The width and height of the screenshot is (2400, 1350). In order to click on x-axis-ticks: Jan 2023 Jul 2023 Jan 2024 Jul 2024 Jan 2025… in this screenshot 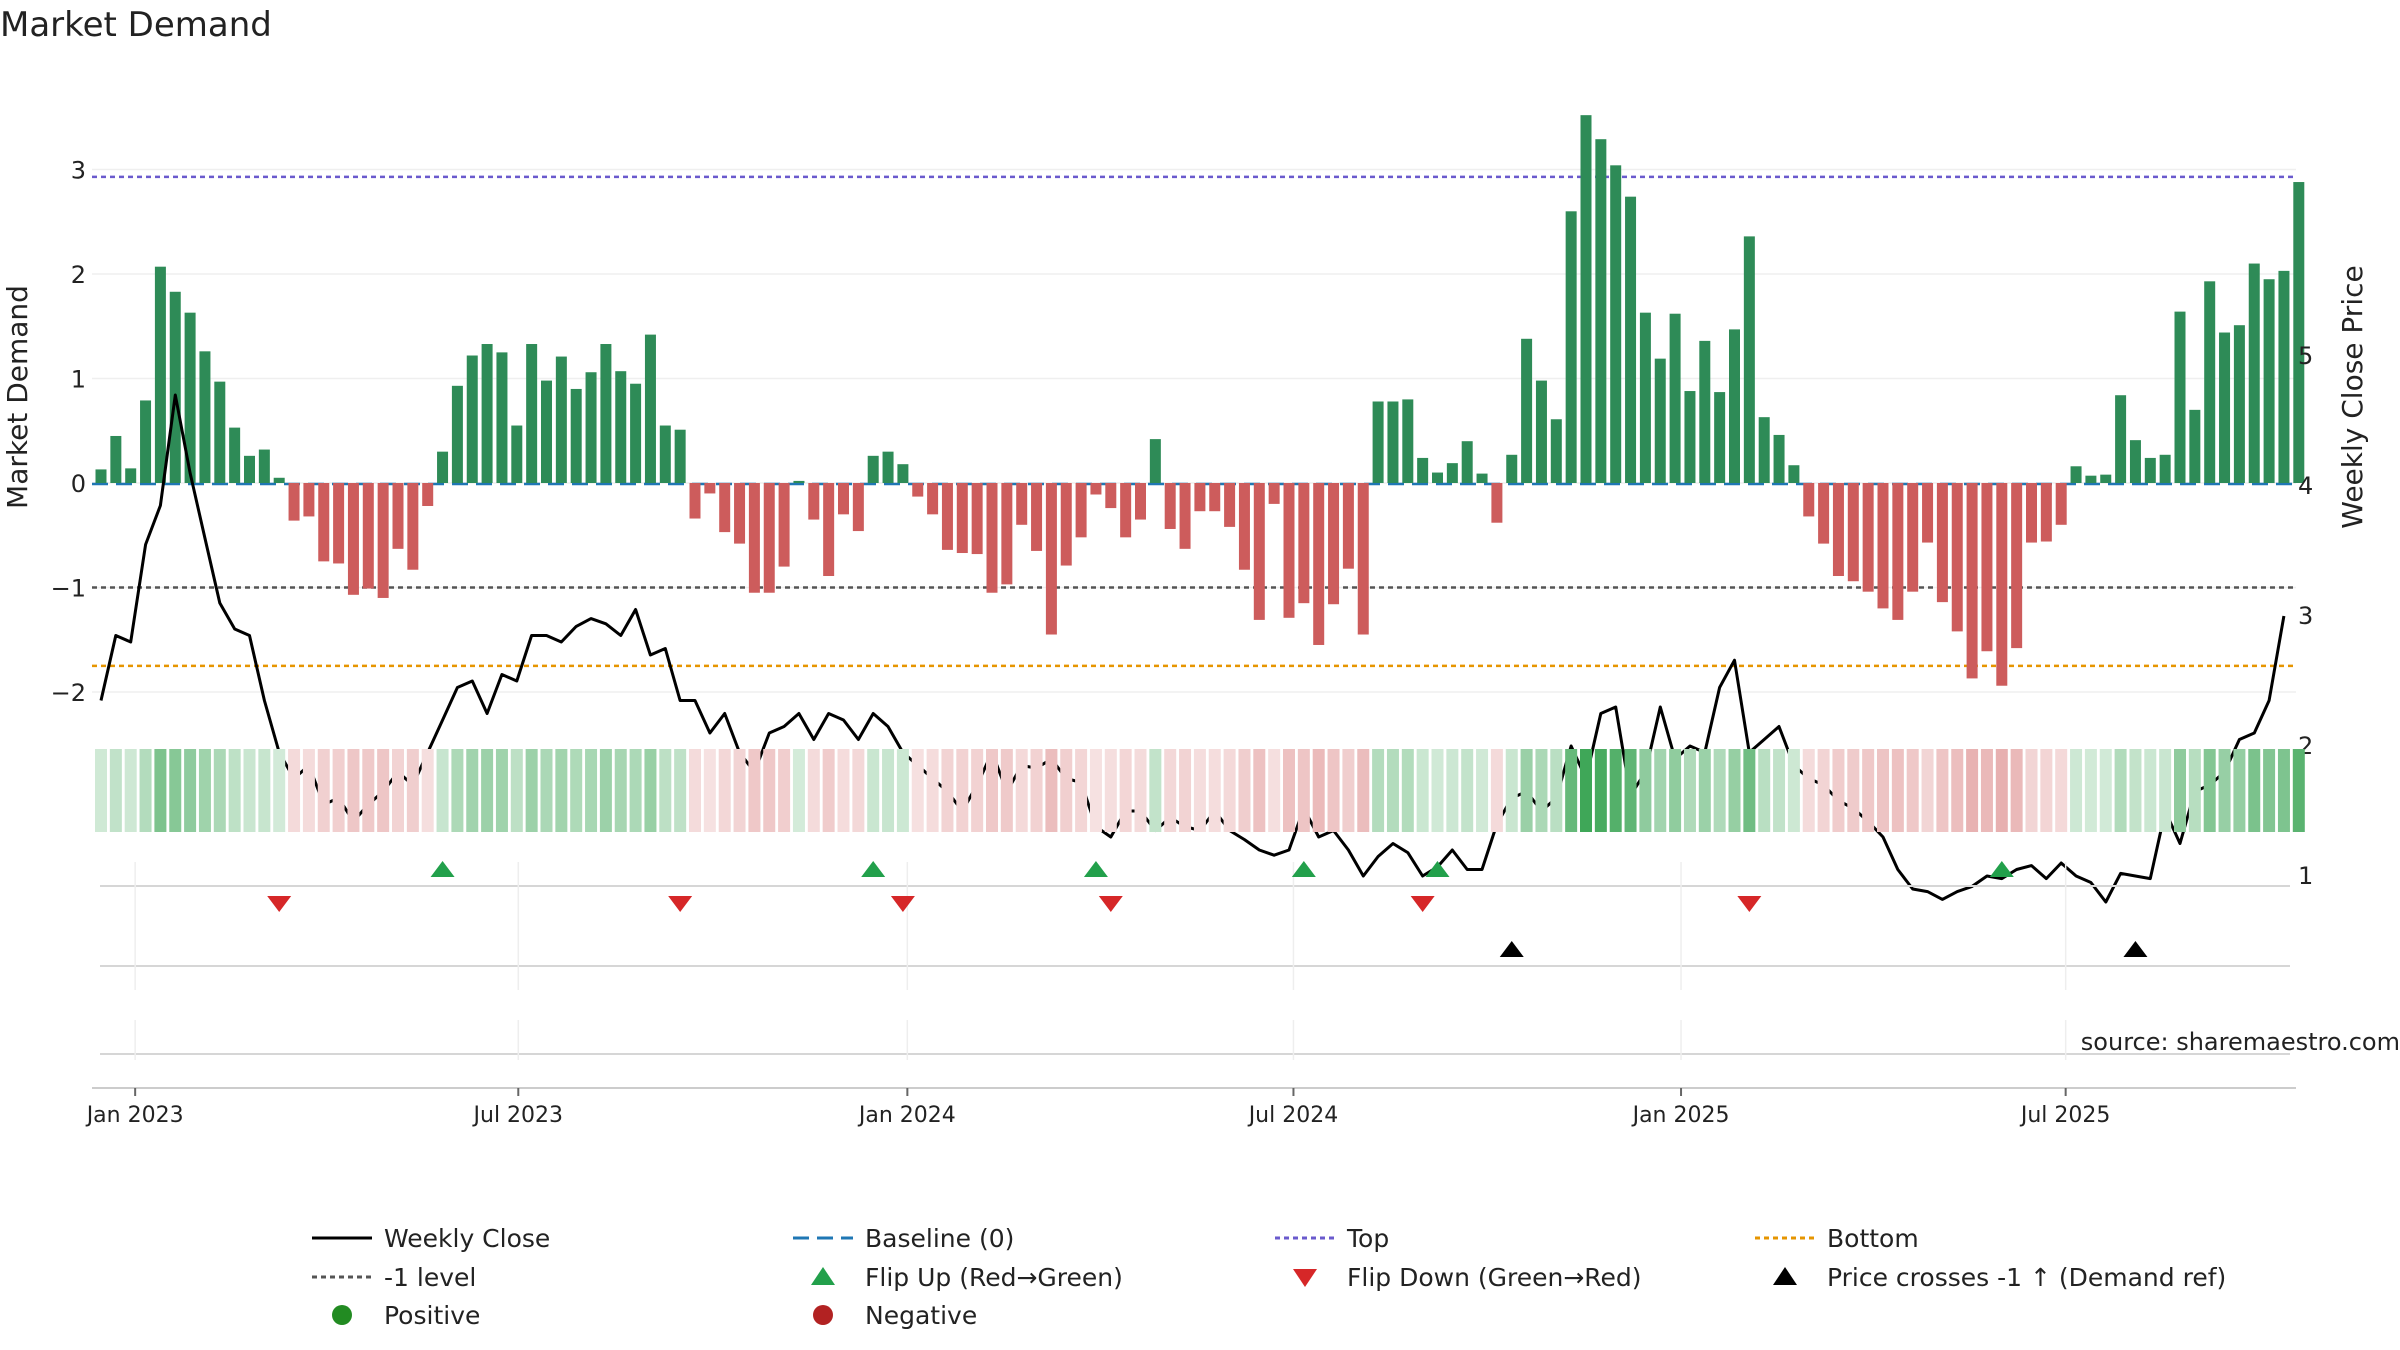, I will do `click(1190, 1107)`.